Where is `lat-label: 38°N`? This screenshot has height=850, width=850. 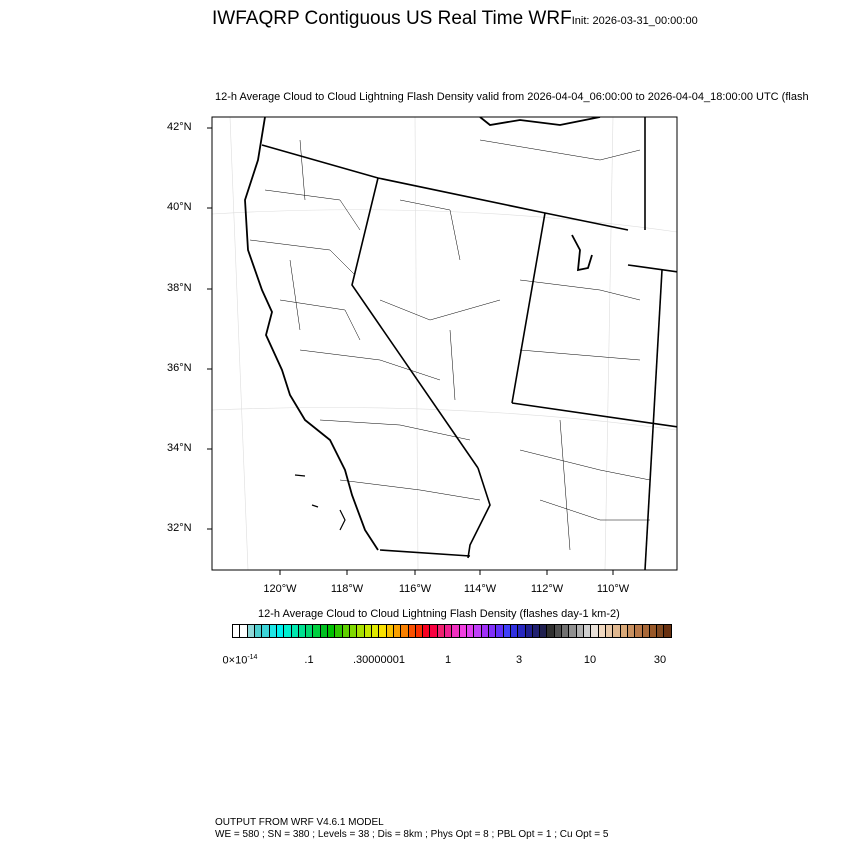 lat-label: 38°N is located at coordinates (179, 288).